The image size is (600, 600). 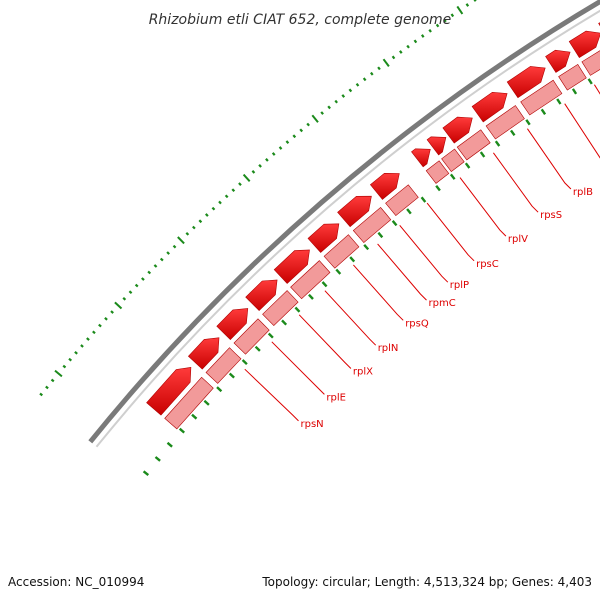 I want to click on gene-label: rpsS, so click(x=551, y=215).